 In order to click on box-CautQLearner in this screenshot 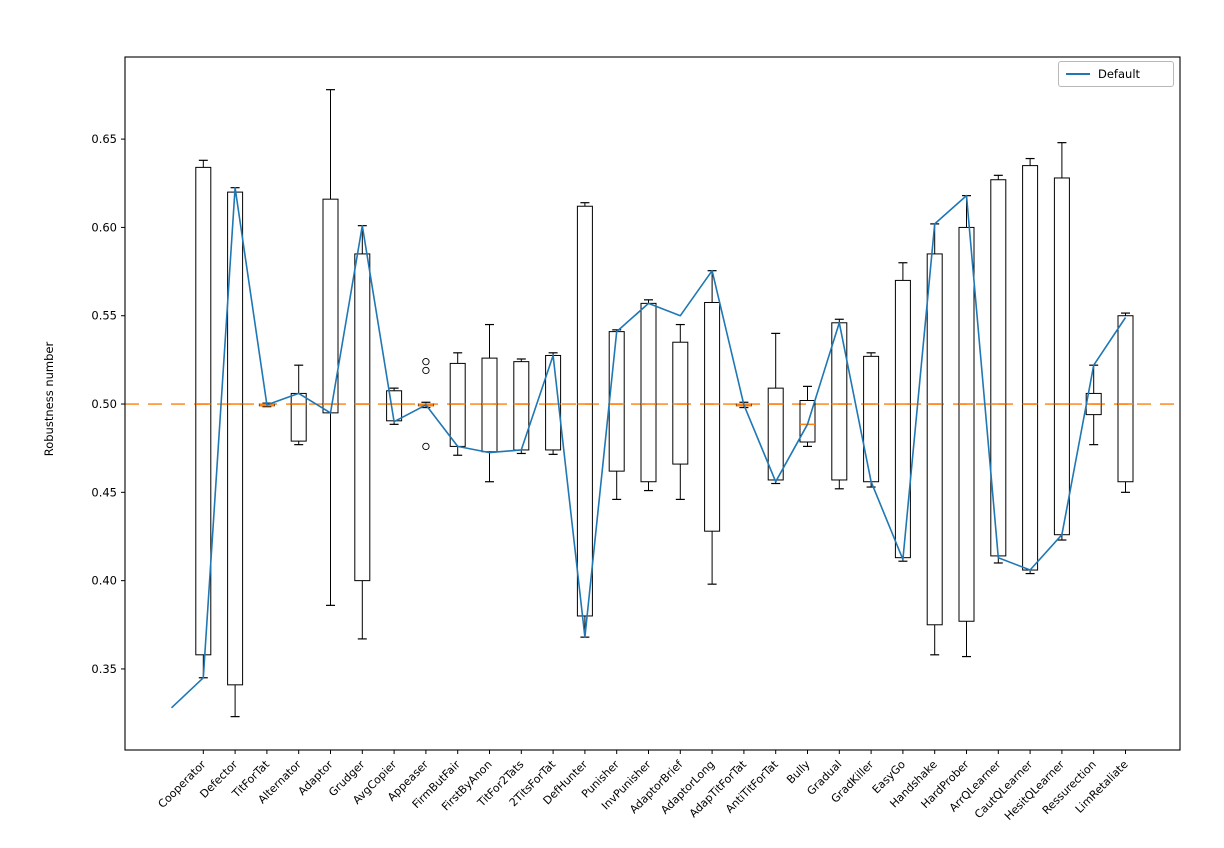, I will do `click(1030, 368)`.